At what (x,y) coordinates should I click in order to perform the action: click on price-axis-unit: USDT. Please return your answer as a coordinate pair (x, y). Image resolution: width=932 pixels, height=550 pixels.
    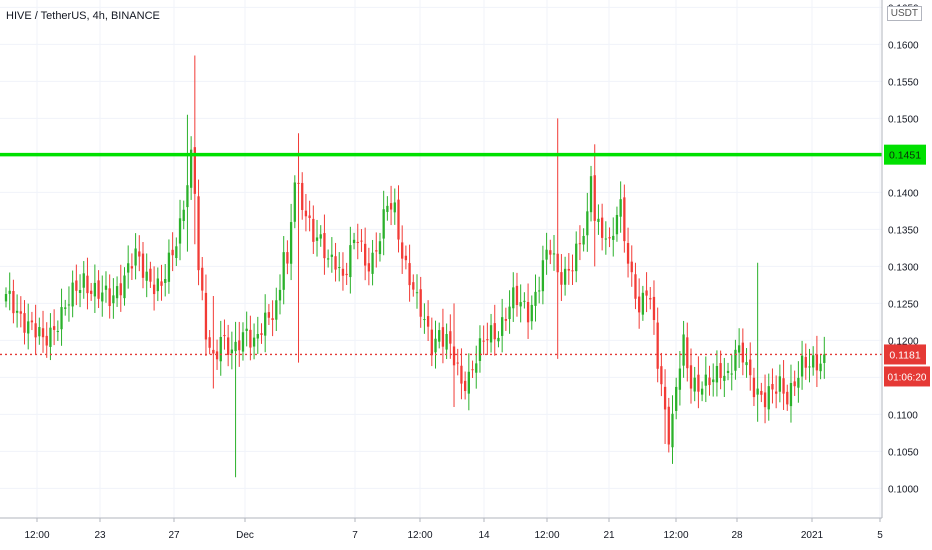
    Looking at the image, I should click on (904, 13).